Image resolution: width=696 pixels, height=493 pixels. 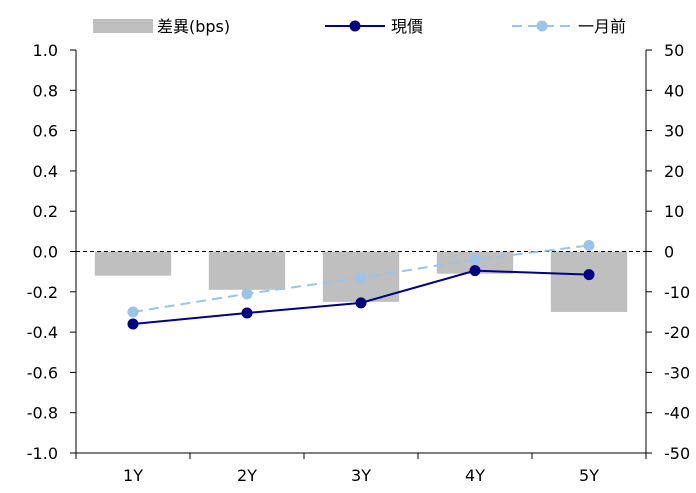 I want to click on x-axis: 1Y 2Y 3Y 4Y 5Y, so click(x=361, y=468).